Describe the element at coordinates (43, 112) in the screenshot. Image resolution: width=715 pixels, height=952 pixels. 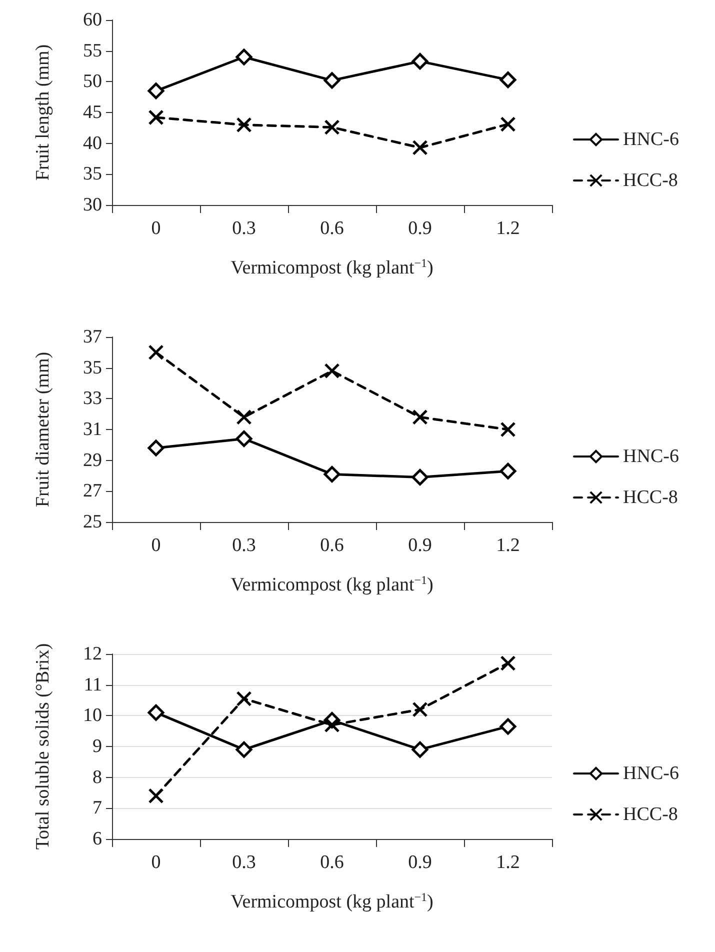
I see `y-axis-title: Fruit length (mm)` at that location.